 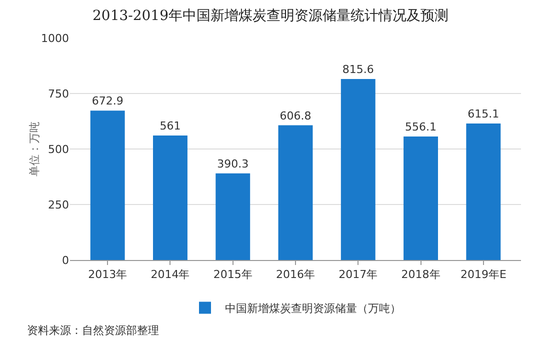 I want to click on x-tick-label: 2013年, so click(x=108, y=275).